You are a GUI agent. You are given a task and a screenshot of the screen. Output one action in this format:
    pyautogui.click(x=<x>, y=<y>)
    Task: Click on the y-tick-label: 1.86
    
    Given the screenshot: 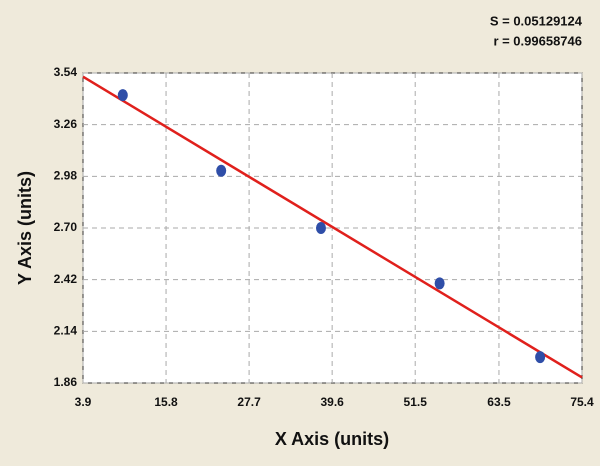 What is the action you would take?
    pyautogui.click(x=66, y=382)
    